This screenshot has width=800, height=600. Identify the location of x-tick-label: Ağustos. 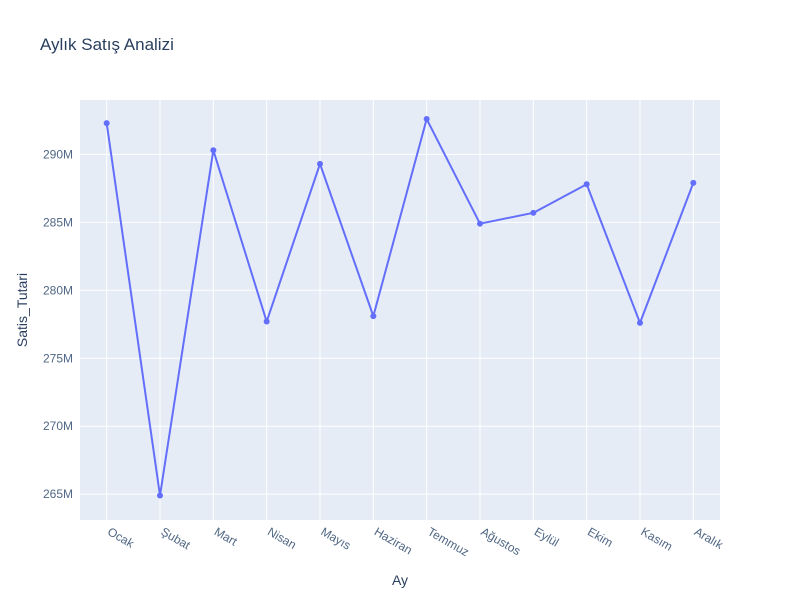
(501, 541).